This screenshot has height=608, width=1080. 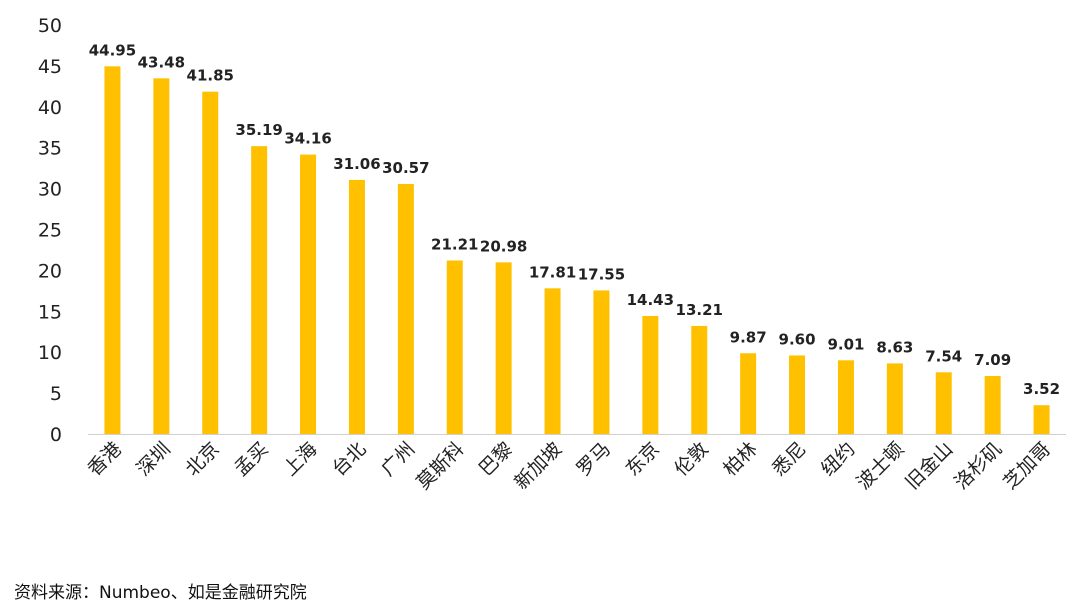 What do you see at coordinates (153, 459) in the screenshot?
I see `x-tick-label: 深圳` at bounding box center [153, 459].